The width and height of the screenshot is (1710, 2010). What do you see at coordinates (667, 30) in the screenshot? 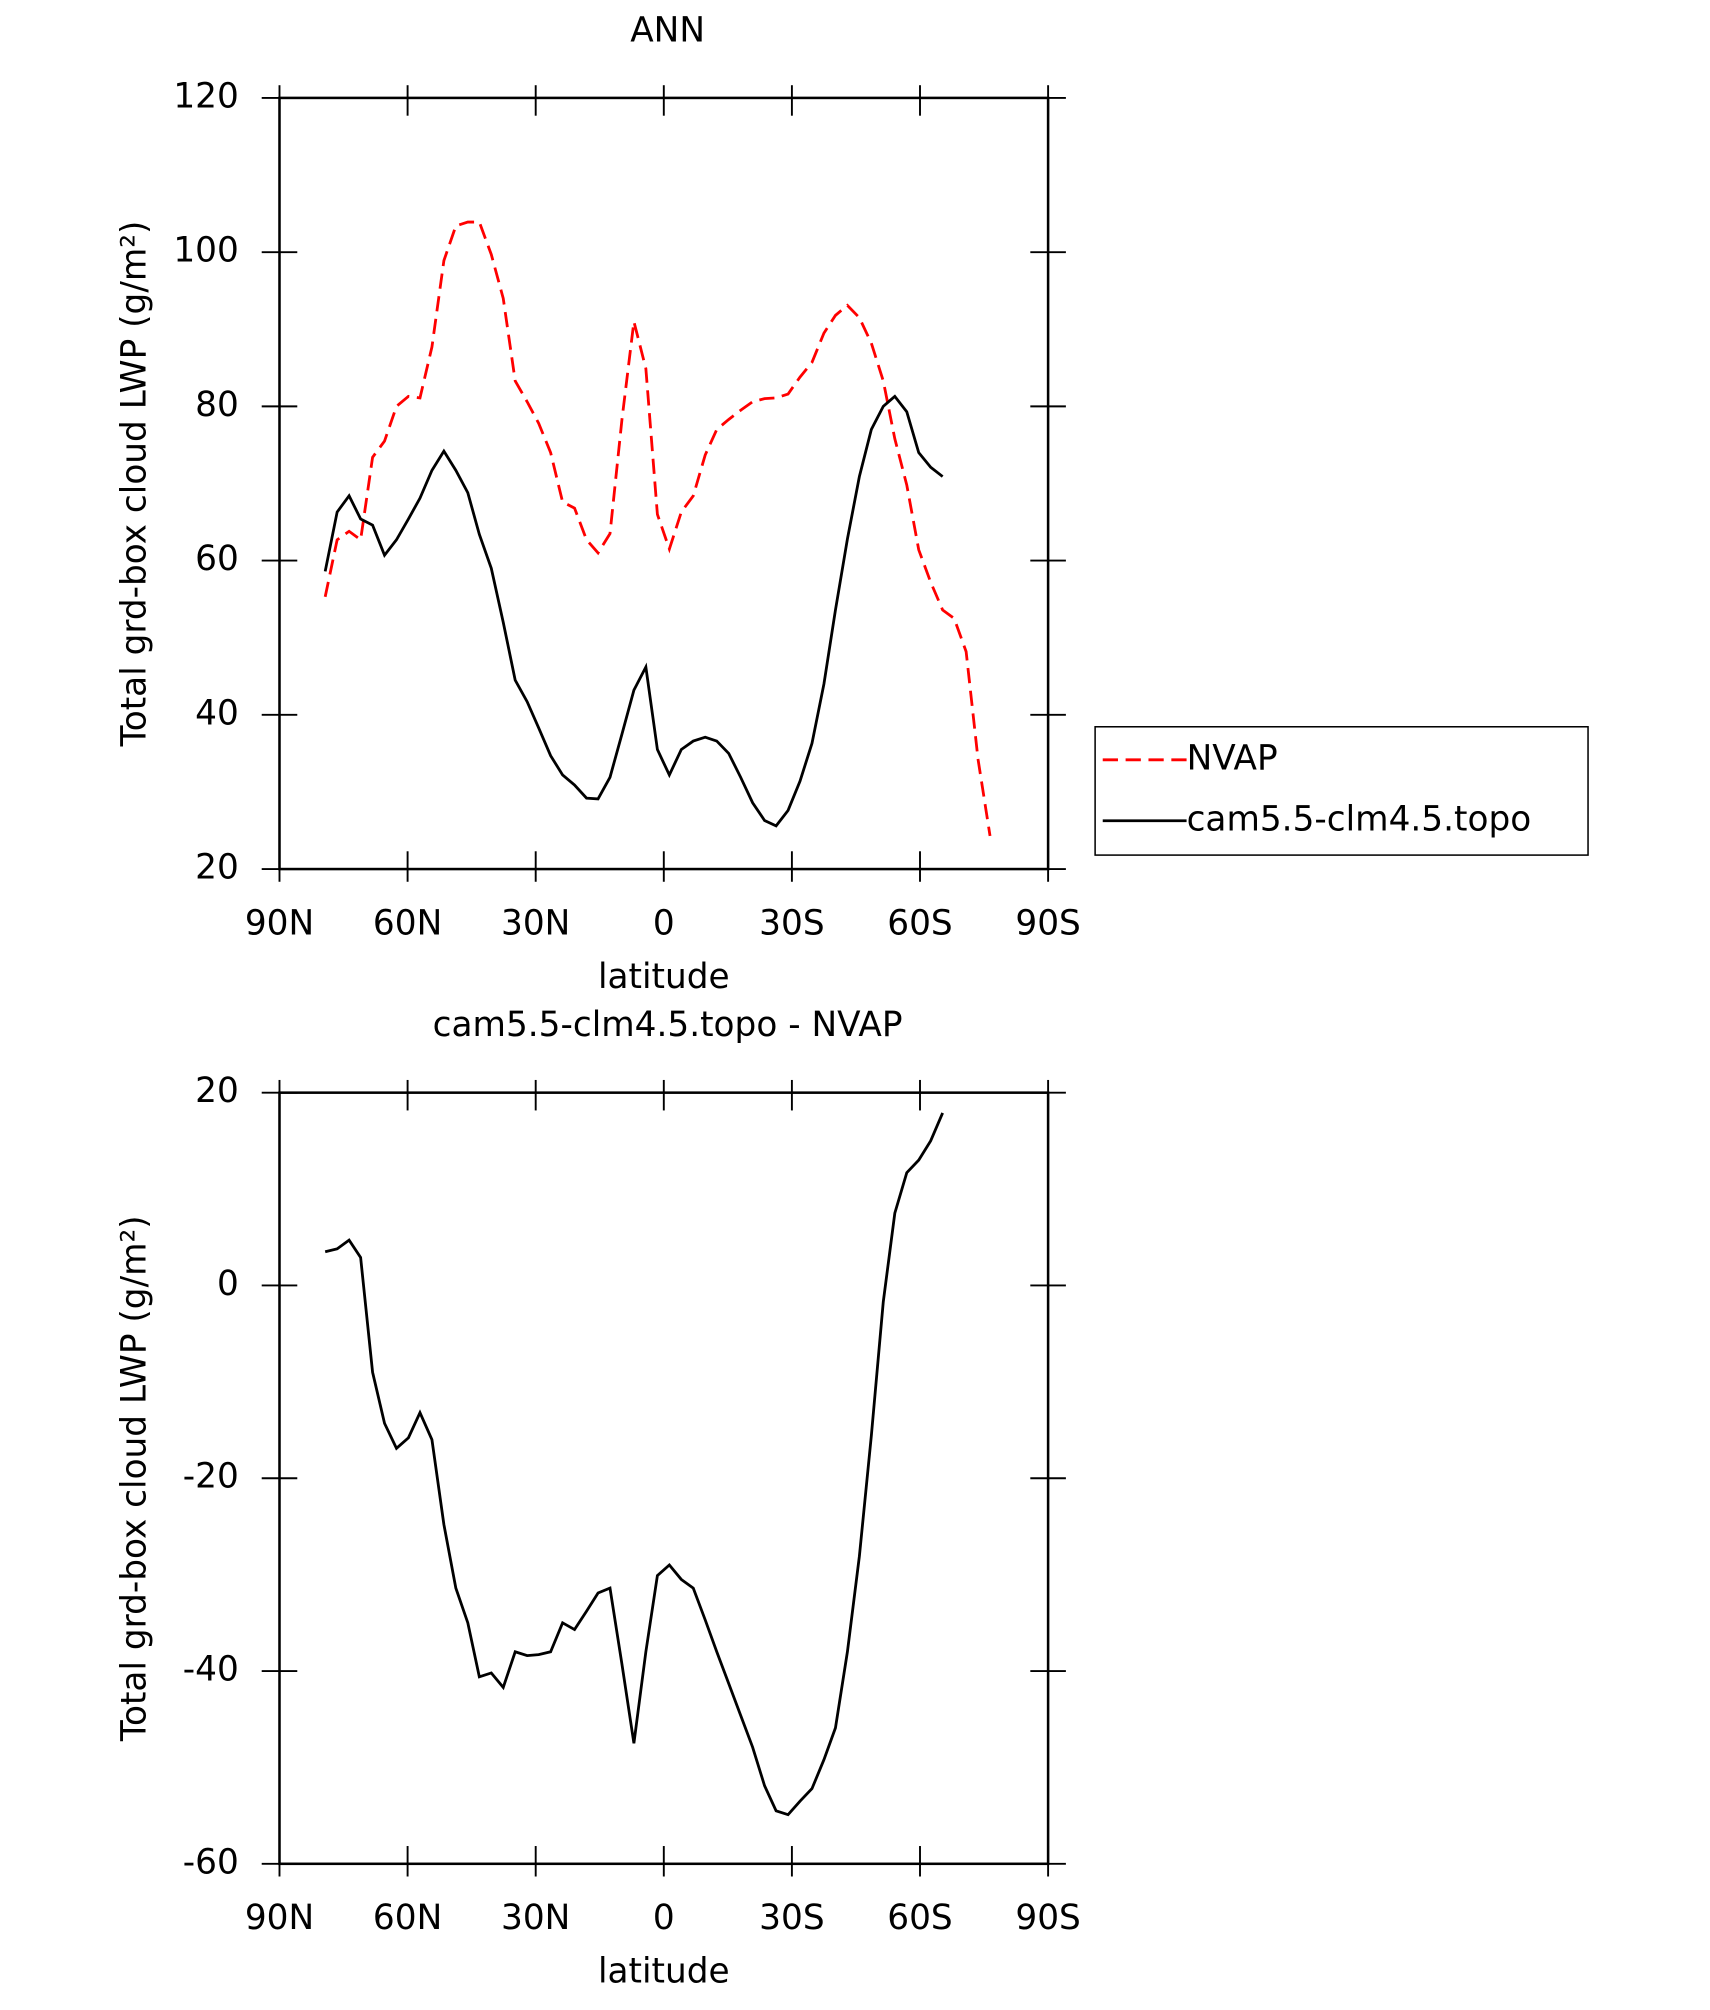
I see `chart-title: ANN` at bounding box center [667, 30].